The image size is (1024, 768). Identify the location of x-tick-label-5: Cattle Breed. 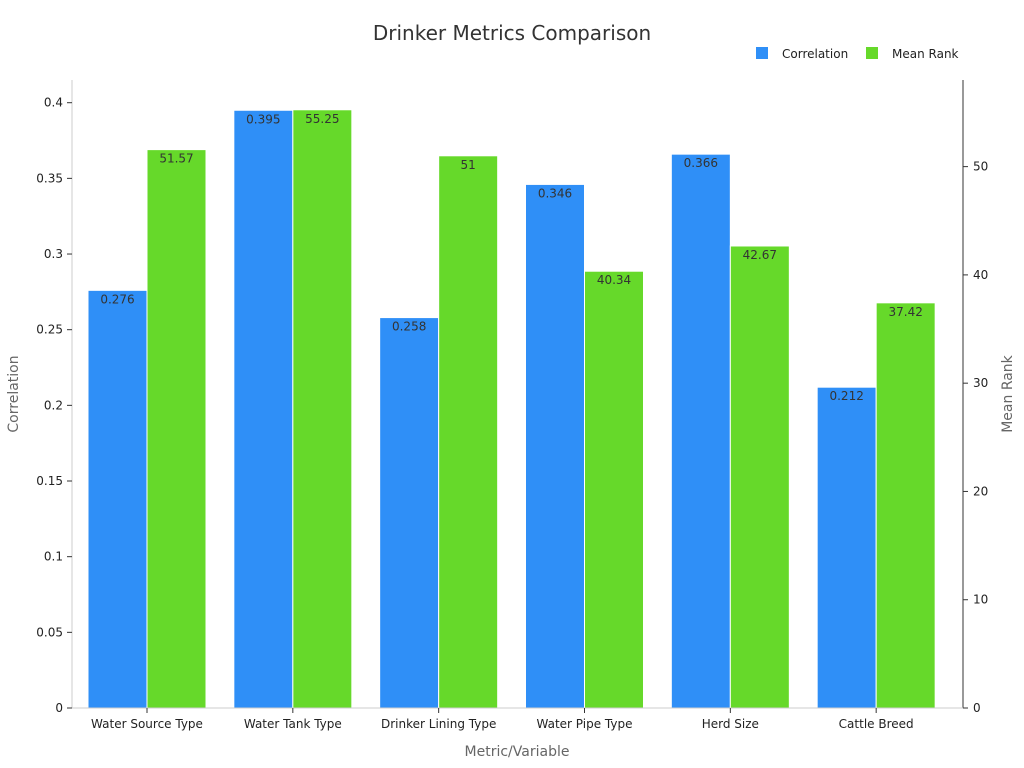
(876, 724).